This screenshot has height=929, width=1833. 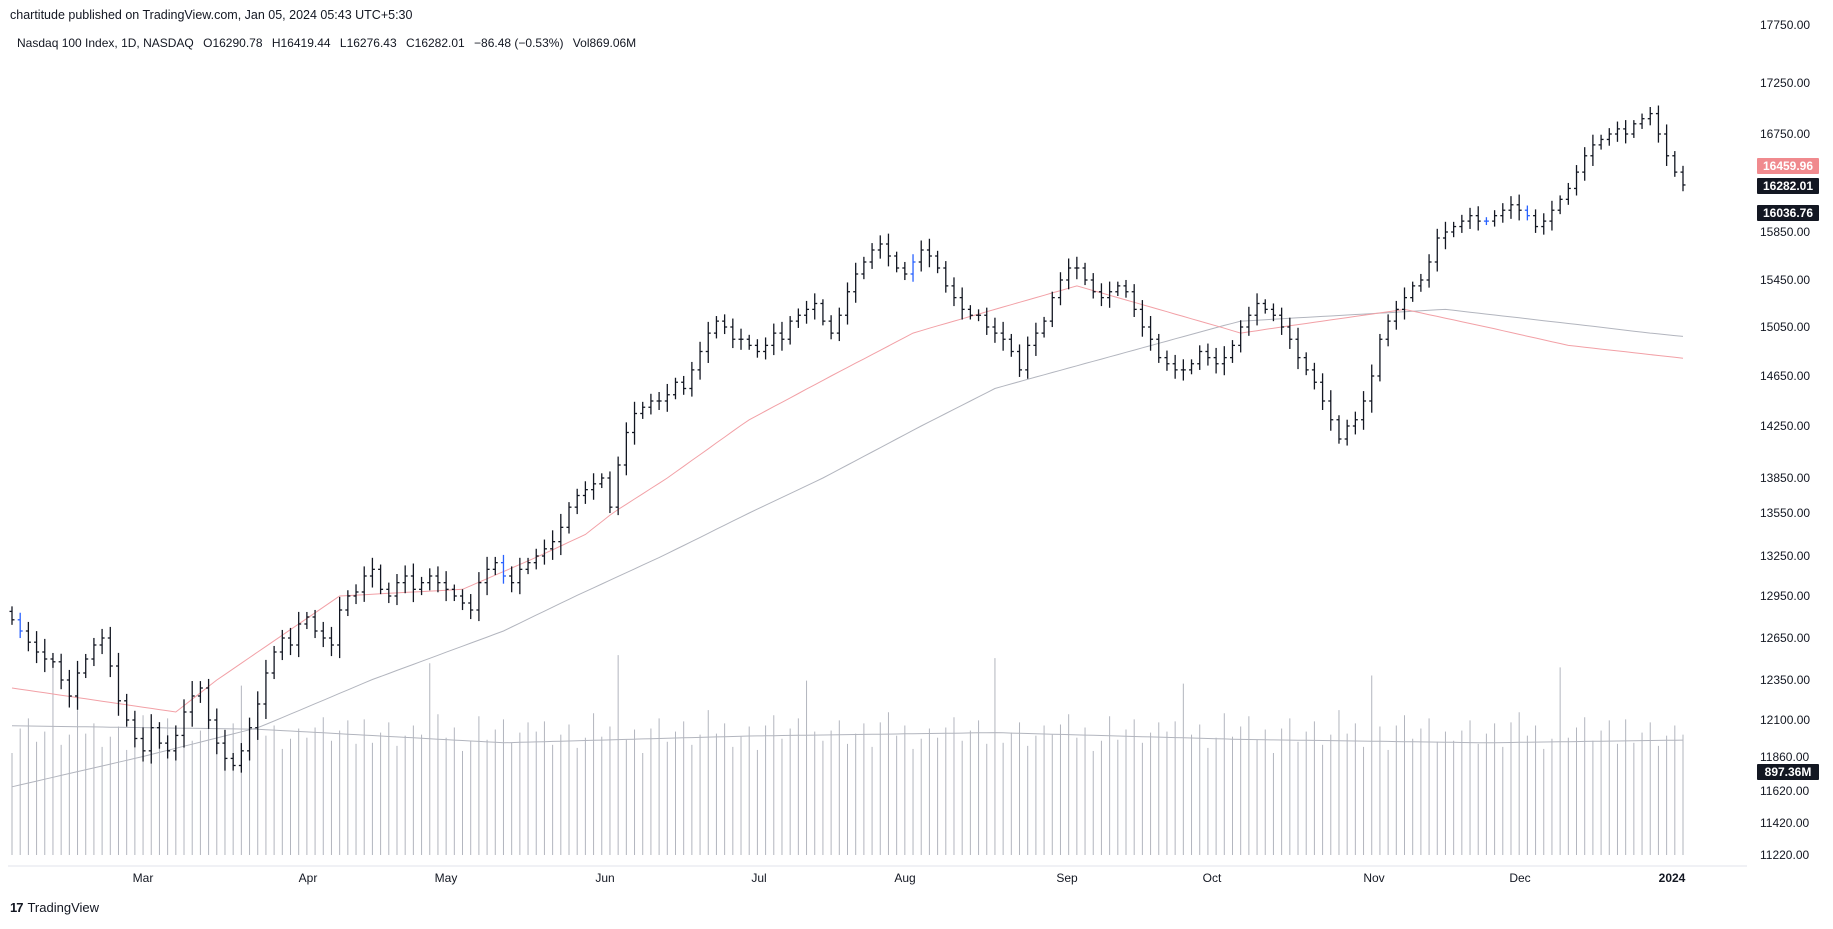 I want to click on time-axis: Mar Apr May Jun Jul Aug Sep Oct Nov Dec 2024, so click(x=909, y=878).